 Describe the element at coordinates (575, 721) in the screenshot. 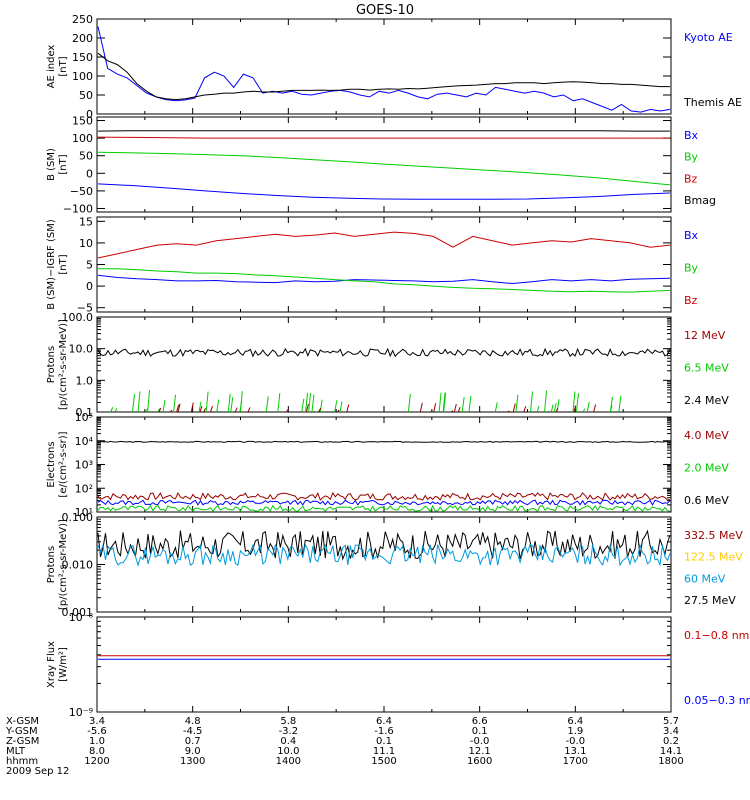

I see `ephemeris-value: 6.4` at that location.